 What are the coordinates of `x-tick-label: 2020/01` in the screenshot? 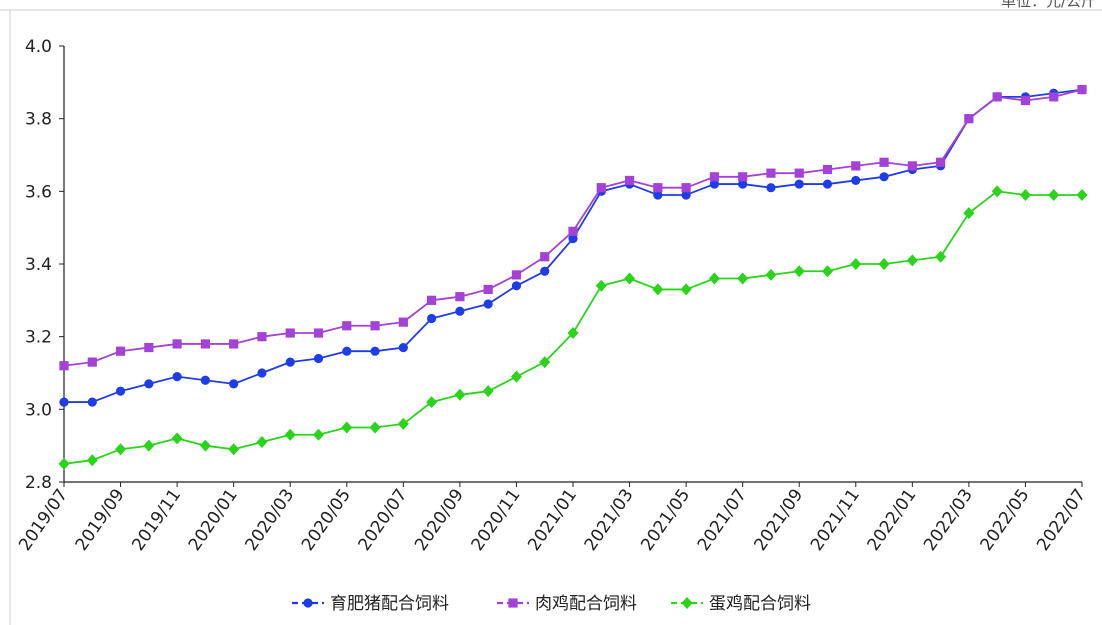 It's located at (213, 519).